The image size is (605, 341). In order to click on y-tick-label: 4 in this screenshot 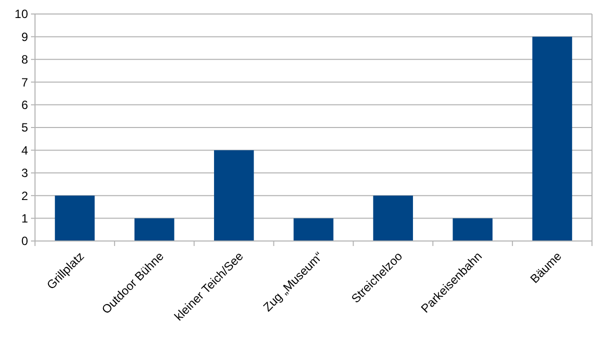, I will do `click(24, 150)`.